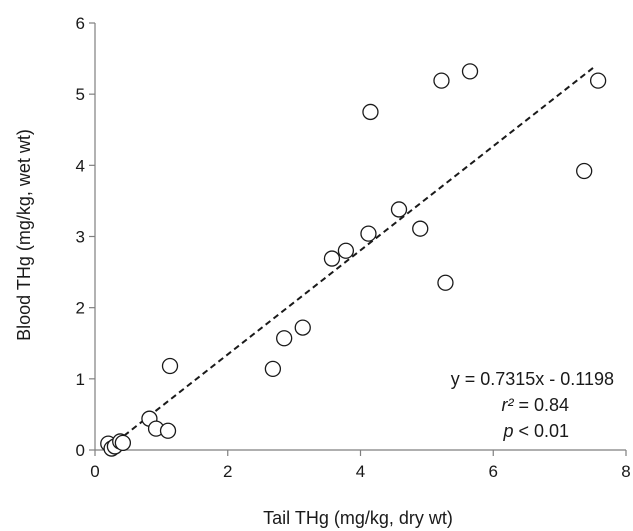 Image resolution: width=633 pixels, height=531 pixels. What do you see at coordinates (541, 405) in the screenshot?
I see `r-squared-value: = 0.84` at bounding box center [541, 405].